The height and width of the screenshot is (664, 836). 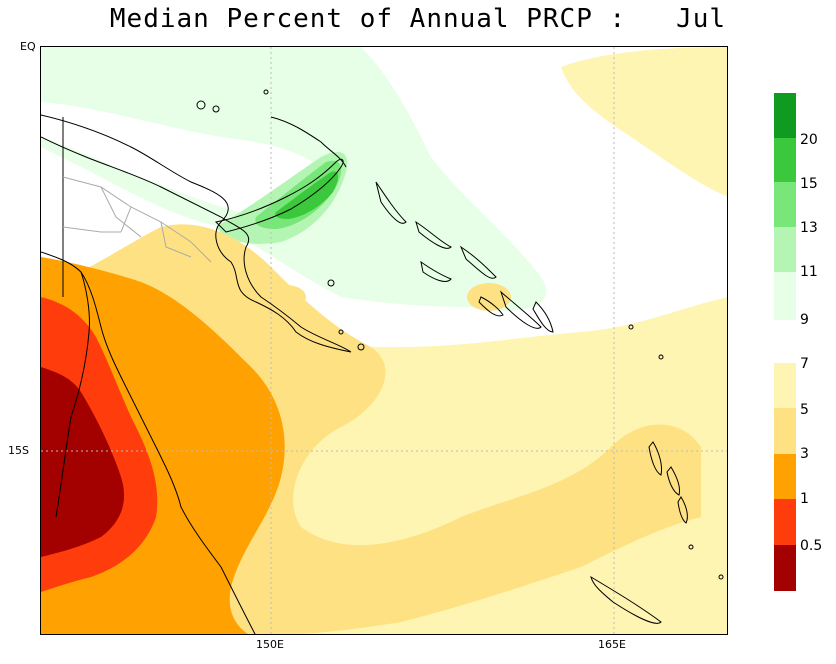 I want to click on legend-label-7: 7, so click(x=804, y=364).